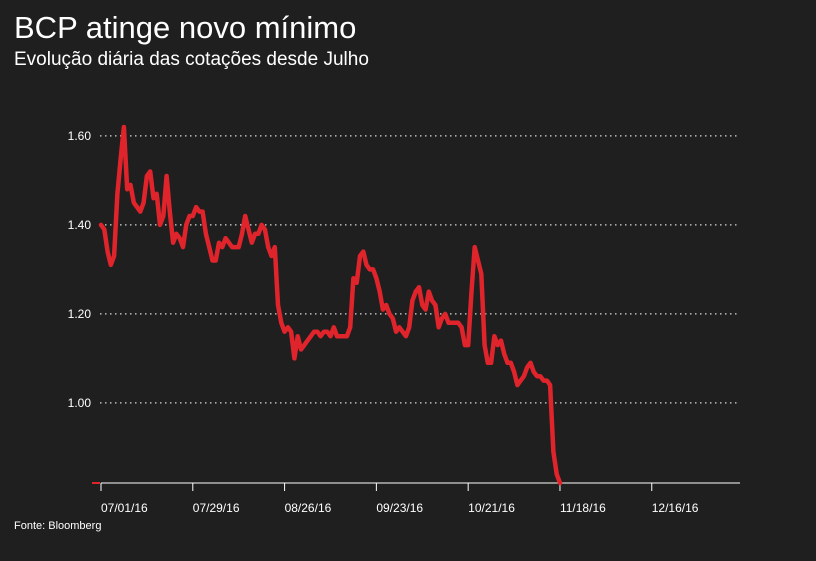  Describe the element at coordinates (124, 508) in the screenshot. I see `x-tick-label: 07/01/16` at that location.